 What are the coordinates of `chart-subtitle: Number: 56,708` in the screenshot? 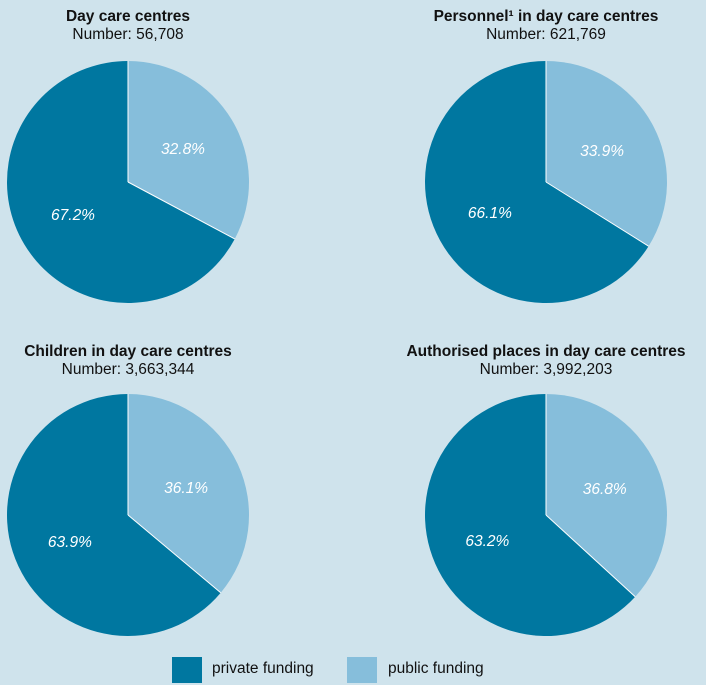 It's located at (128, 34).